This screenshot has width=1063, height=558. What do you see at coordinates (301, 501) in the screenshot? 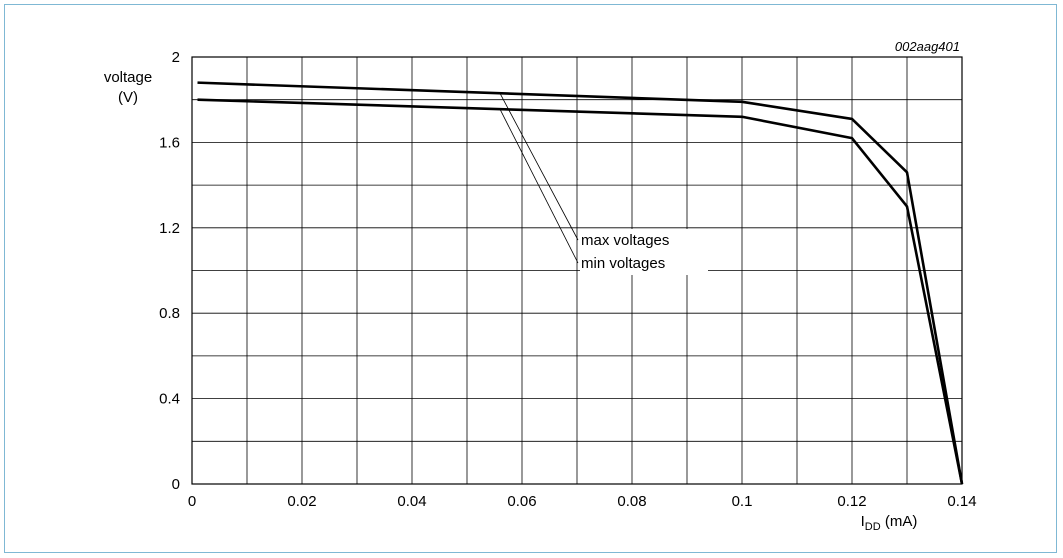
I see `x-tick-label: 0.02` at bounding box center [301, 501].